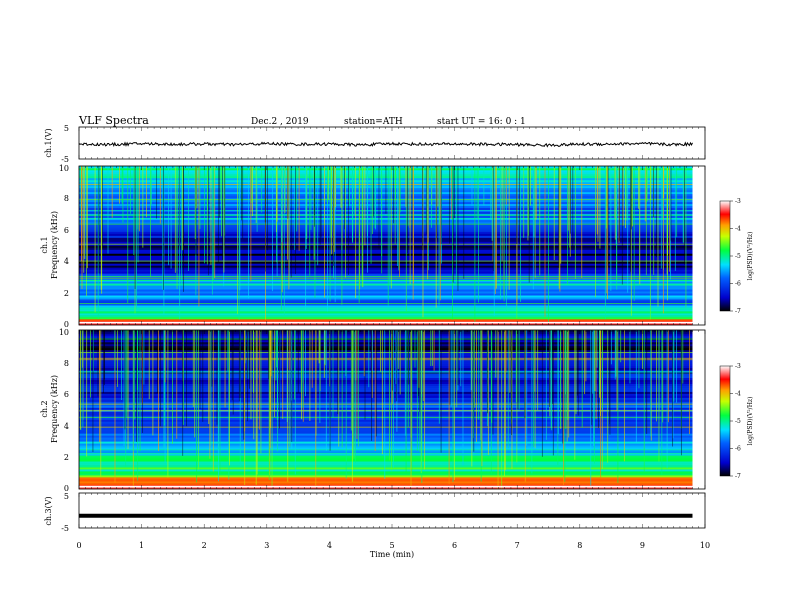  I want to click on ch1-spec-ytick-8: 8, so click(66, 198).